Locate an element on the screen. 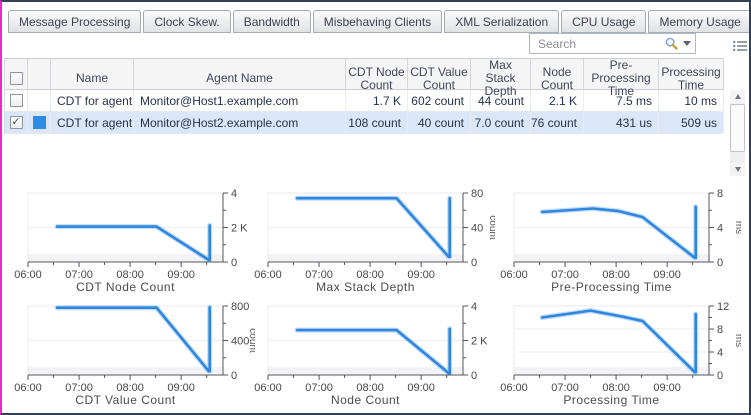  svg-text: Node Count is located at coordinates (365, 400).